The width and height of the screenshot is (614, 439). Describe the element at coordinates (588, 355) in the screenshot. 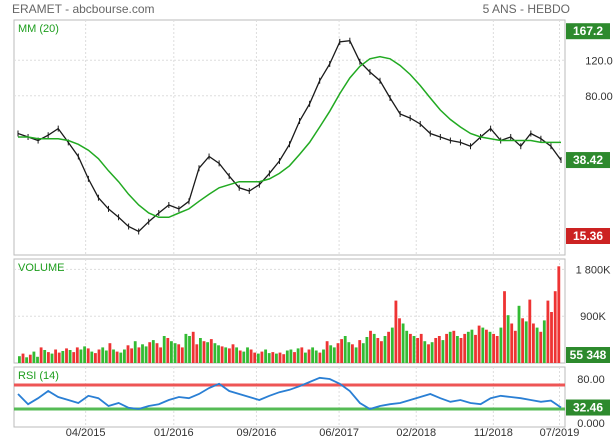

I see `volume-badge-label: 55 348` at that location.